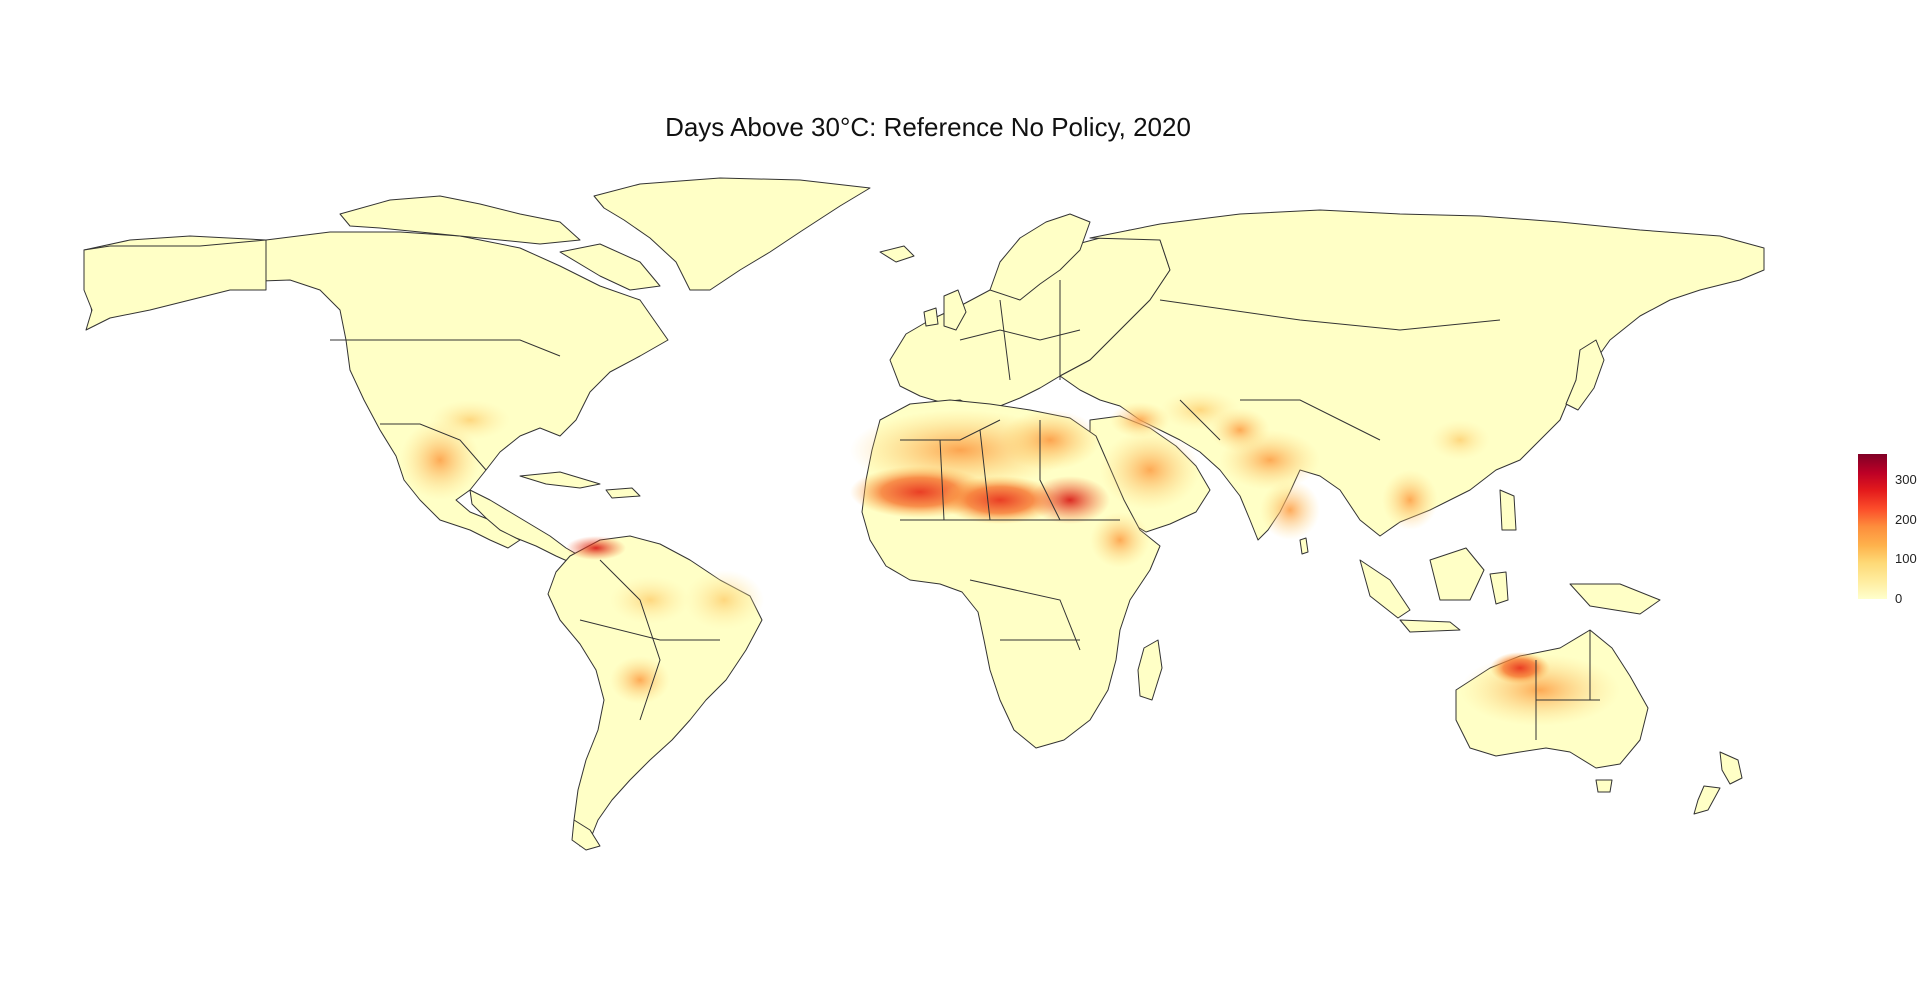 The height and width of the screenshot is (994, 1920). I want to click on sumatra, so click(1385, 589).